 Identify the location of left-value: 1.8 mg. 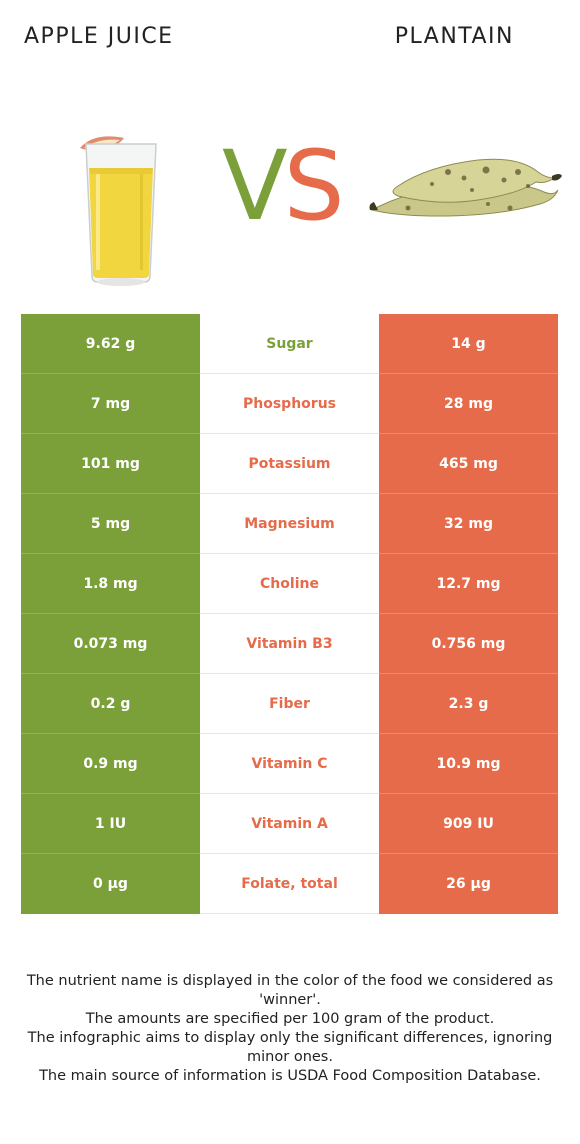
(110, 584).